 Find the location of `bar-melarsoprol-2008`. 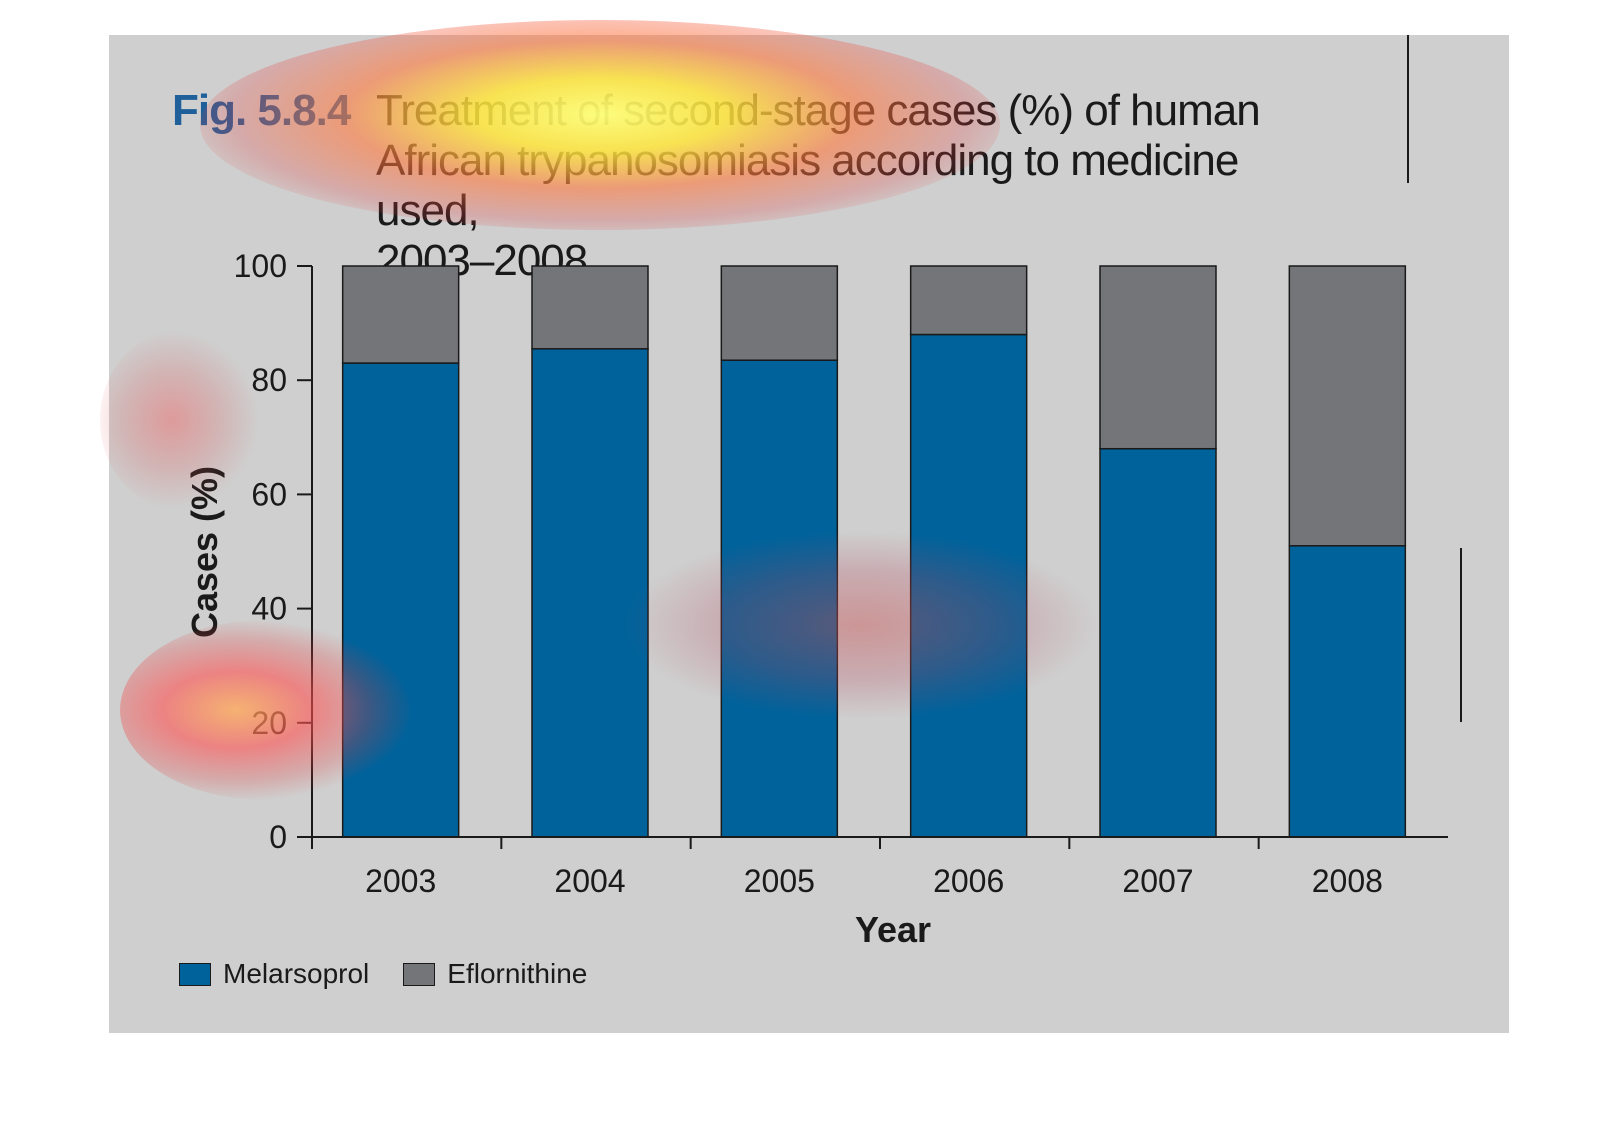

bar-melarsoprol-2008 is located at coordinates (1347, 691).